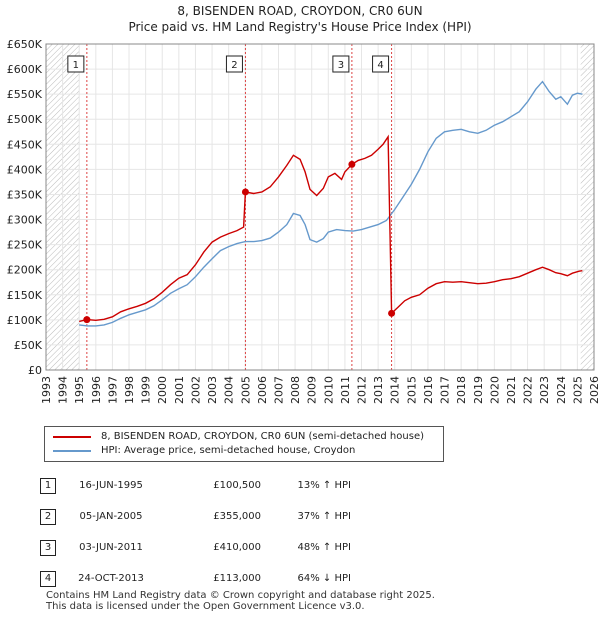 This screenshot has width=600, height=620. Describe the element at coordinates (25, 169) in the screenshot. I see `y-tick-label: £400K` at that location.